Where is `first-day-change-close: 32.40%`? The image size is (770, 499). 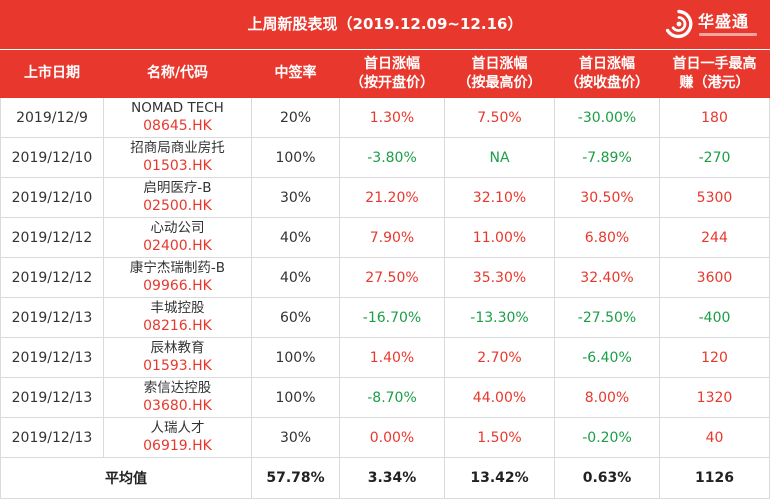 first-day-change-close: 32.40% is located at coordinates (607, 278).